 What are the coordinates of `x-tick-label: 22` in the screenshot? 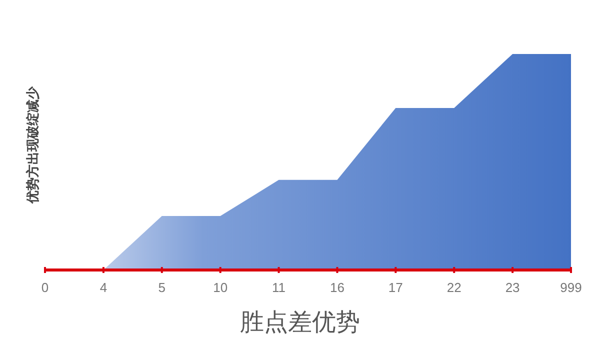 It's located at (454, 287).